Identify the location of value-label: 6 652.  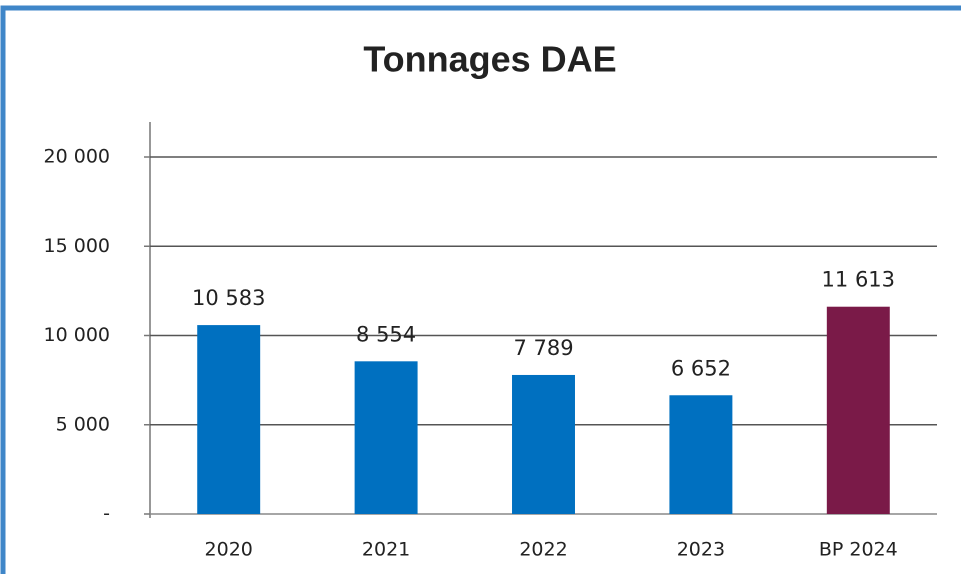
(701, 368).